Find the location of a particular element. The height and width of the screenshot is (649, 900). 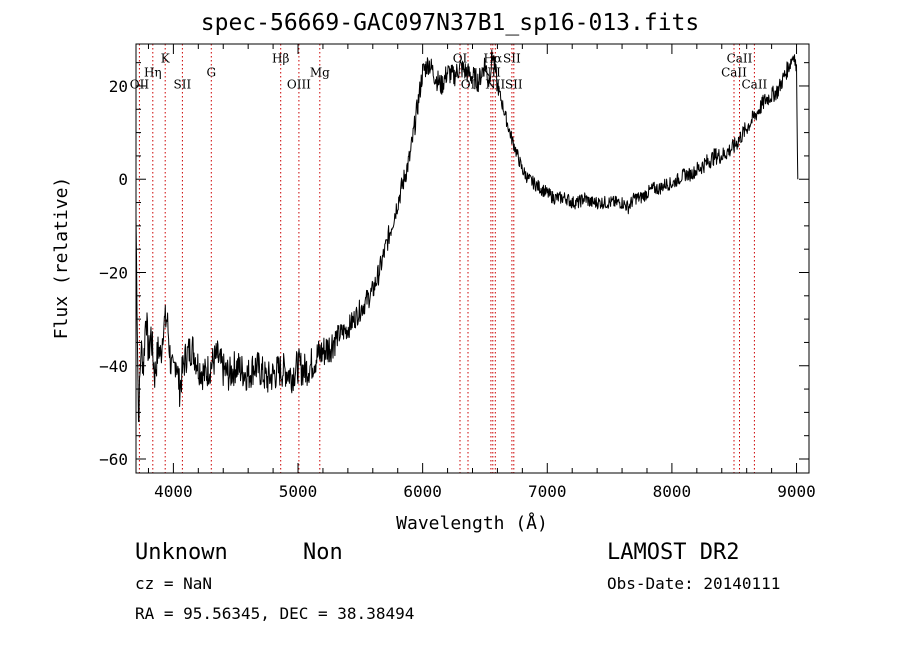

x-tick-label: 7000 is located at coordinates (547, 491).